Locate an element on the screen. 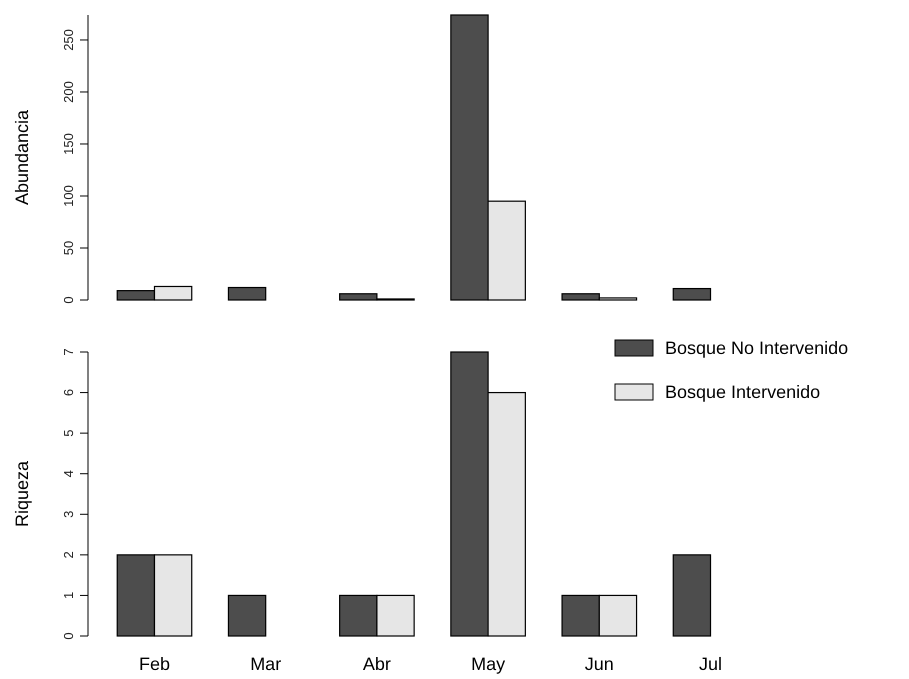 This screenshot has width=909, height=679. legend-label: Bosque No Intervenido is located at coordinates (756, 348).